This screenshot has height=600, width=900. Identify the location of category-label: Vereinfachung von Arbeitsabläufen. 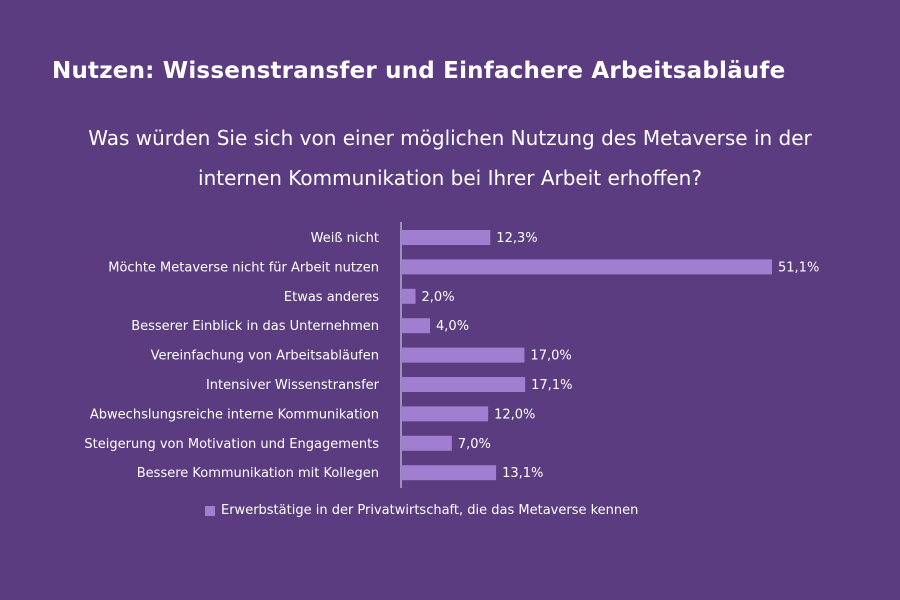
(265, 356).